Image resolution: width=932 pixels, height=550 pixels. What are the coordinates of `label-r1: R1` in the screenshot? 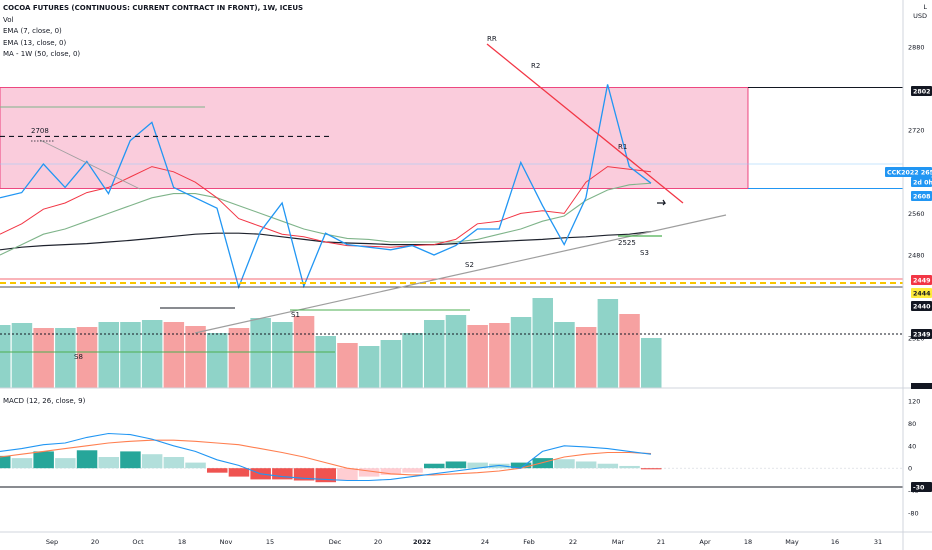 It's located at (622, 147).